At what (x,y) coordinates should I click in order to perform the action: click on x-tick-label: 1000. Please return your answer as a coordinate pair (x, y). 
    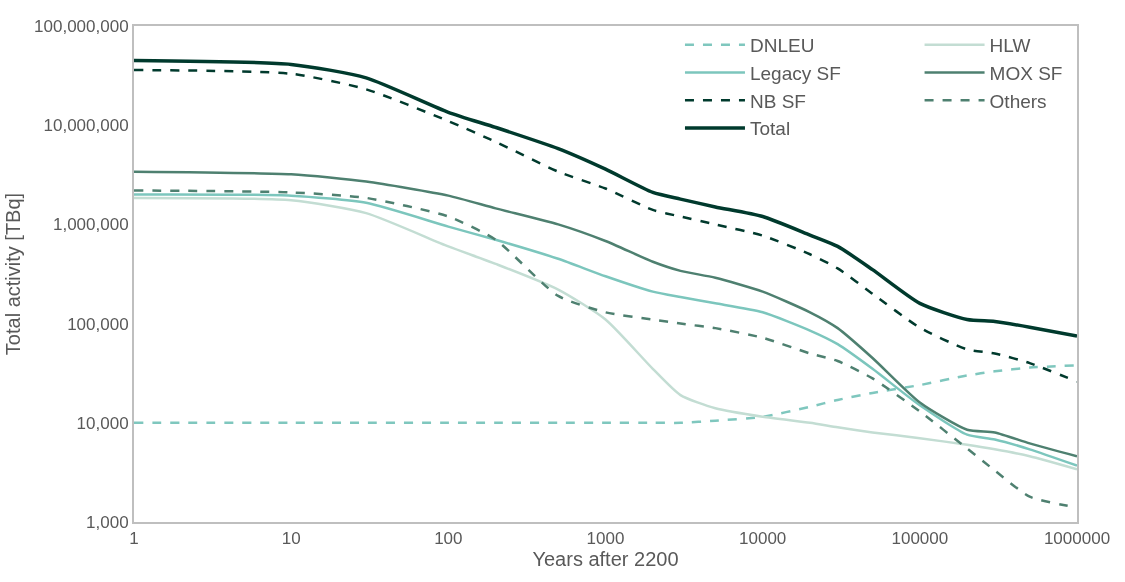
    Looking at the image, I should click on (605, 539).